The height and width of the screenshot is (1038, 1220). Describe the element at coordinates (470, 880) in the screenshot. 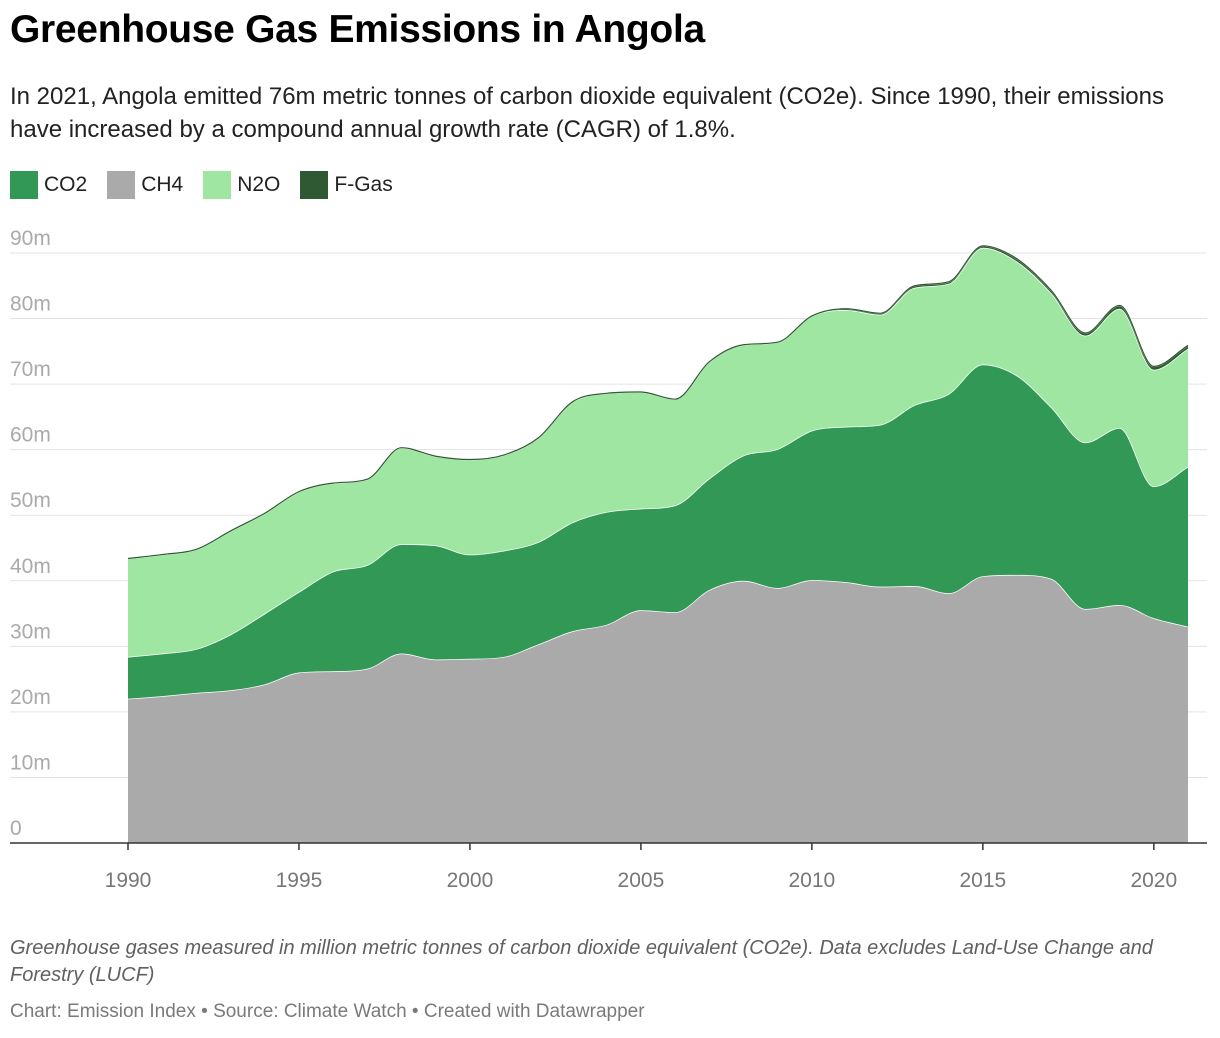

I see `x-tick-label: 2000` at that location.